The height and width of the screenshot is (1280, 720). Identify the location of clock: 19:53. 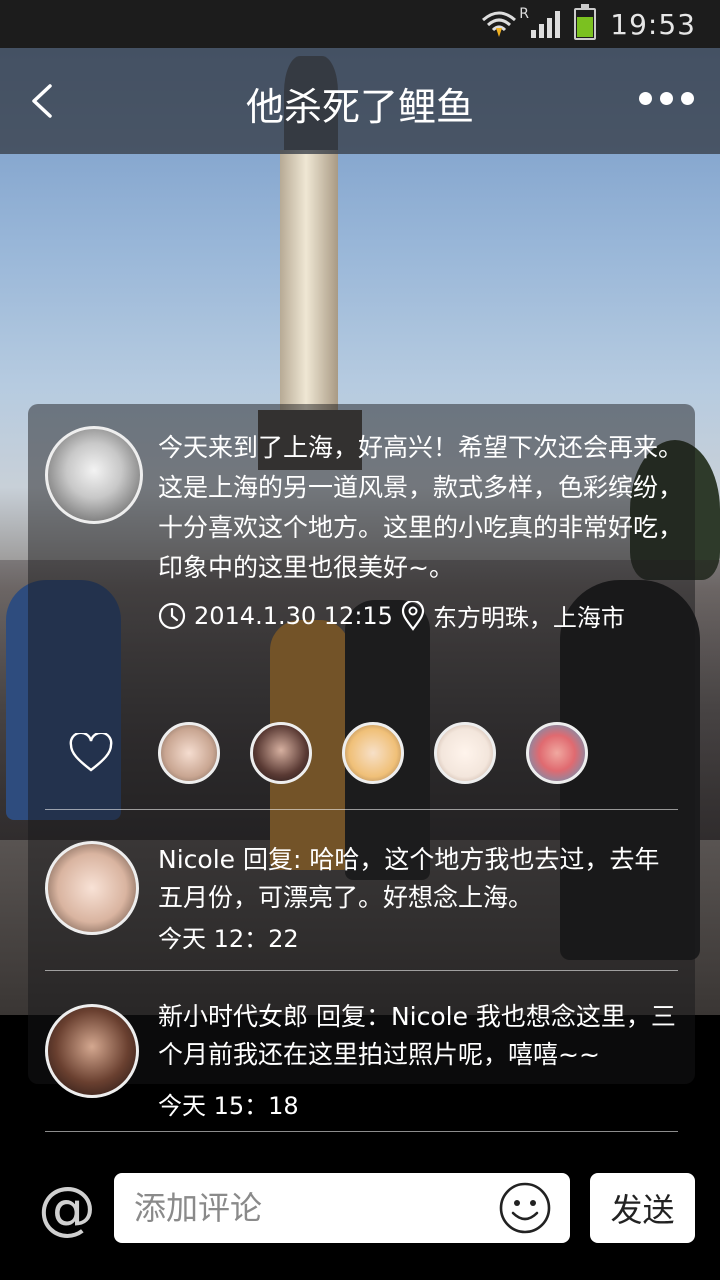
(653, 24).